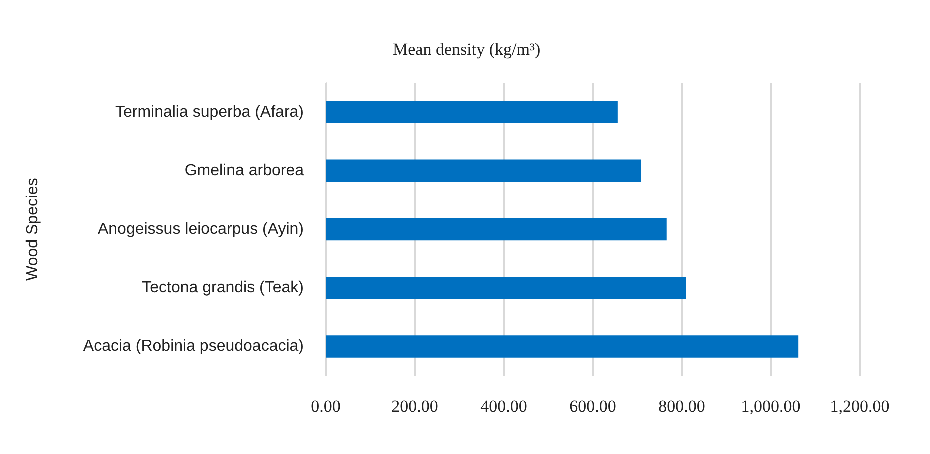 The width and height of the screenshot is (930, 454). Describe the element at coordinates (682, 406) in the screenshot. I see `x-tick-label: 800.00` at that location.